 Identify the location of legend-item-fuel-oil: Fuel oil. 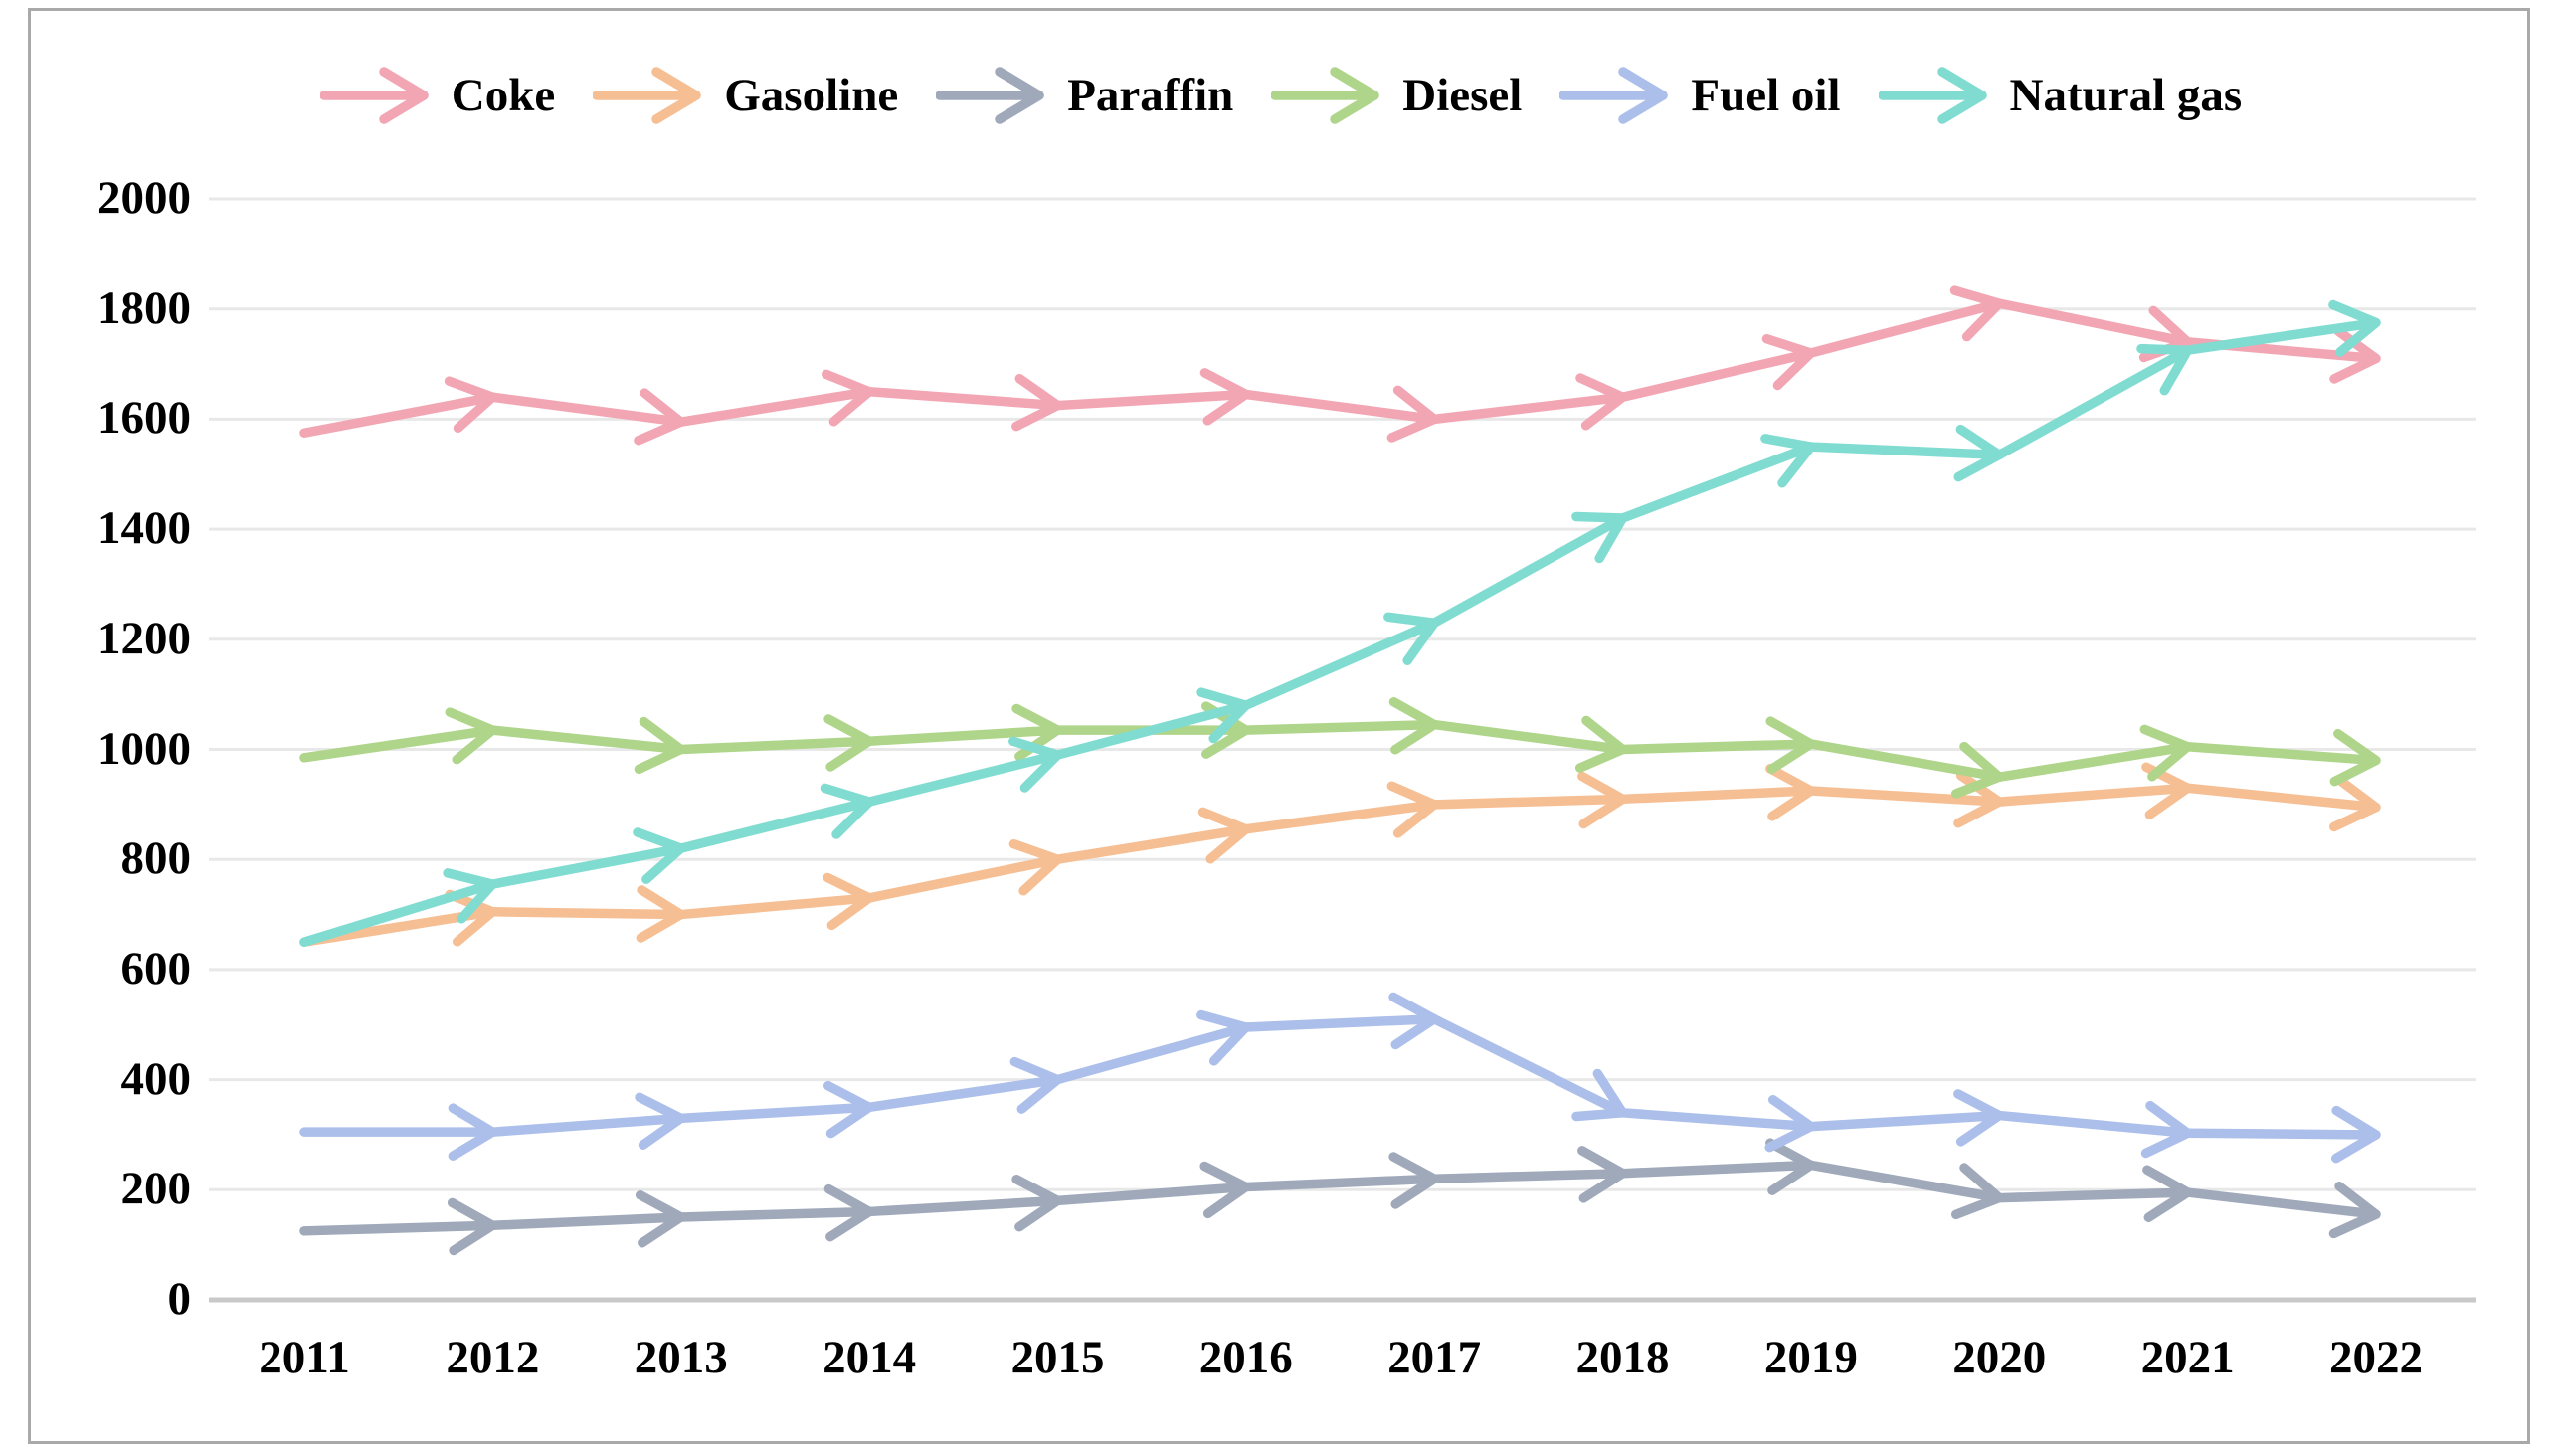
(1700, 95).